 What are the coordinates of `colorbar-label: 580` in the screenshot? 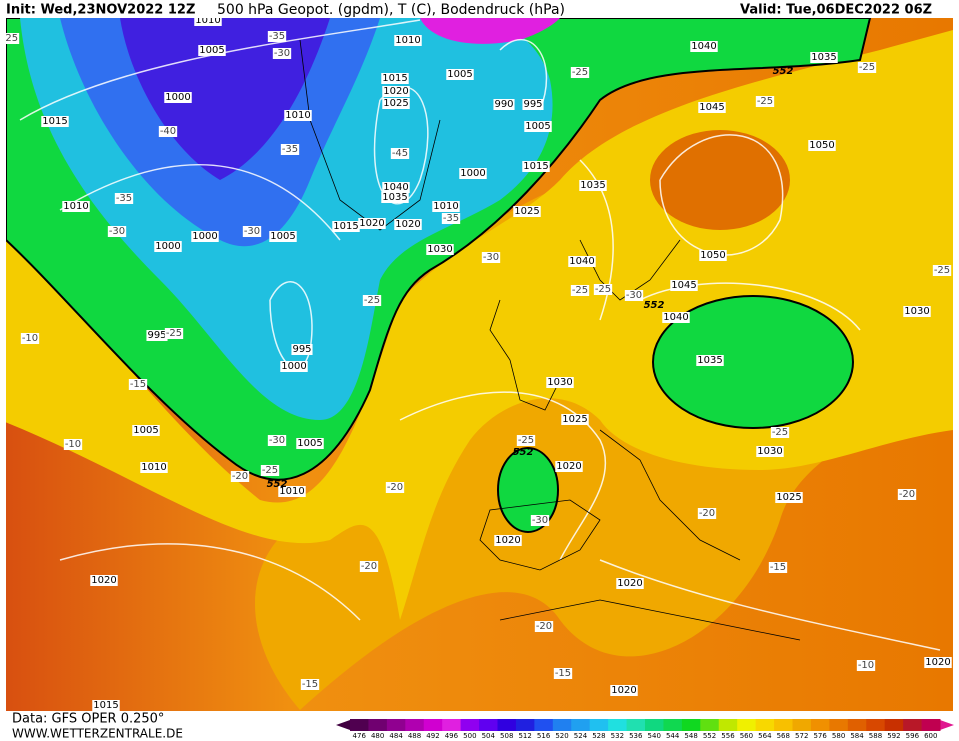 It's located at (838, 736).